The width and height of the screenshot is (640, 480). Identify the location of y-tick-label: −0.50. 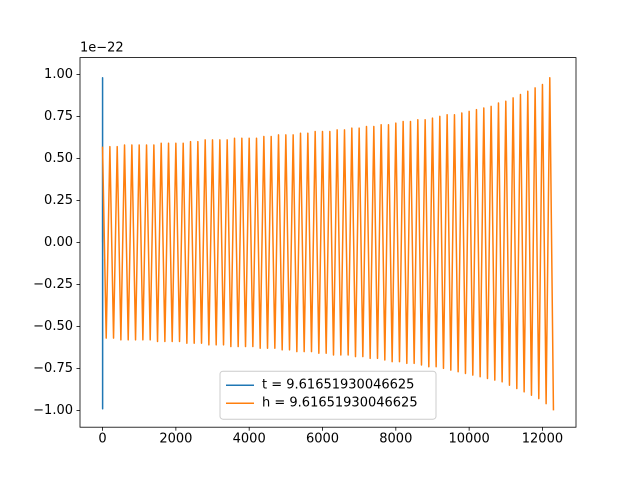
(53, 326).